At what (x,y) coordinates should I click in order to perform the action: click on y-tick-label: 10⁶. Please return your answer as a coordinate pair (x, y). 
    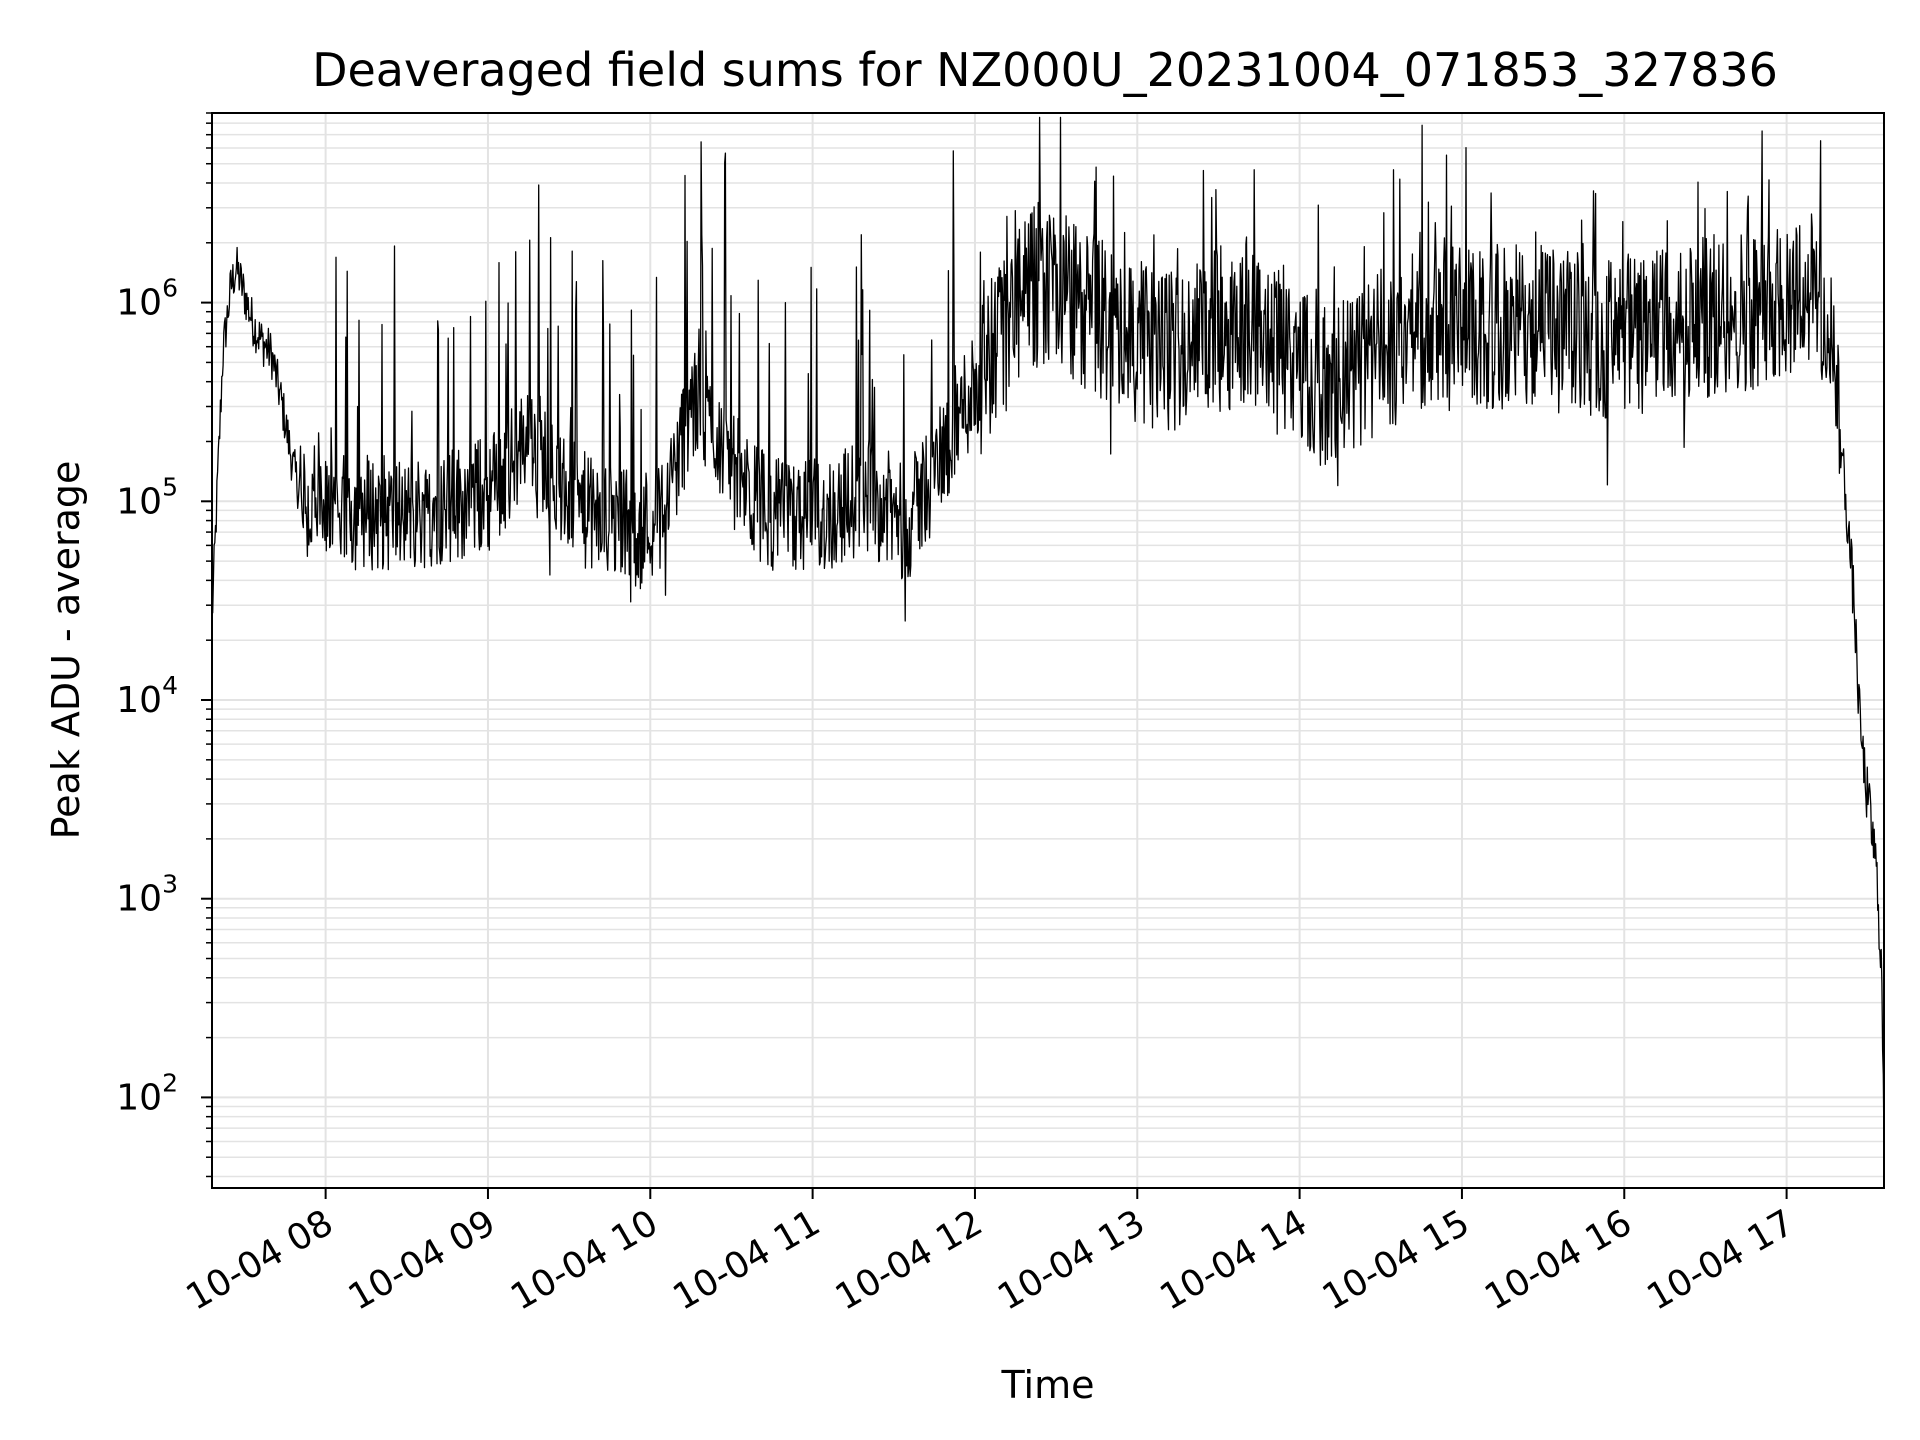
    Looking at the image, I should click on (147, 299).